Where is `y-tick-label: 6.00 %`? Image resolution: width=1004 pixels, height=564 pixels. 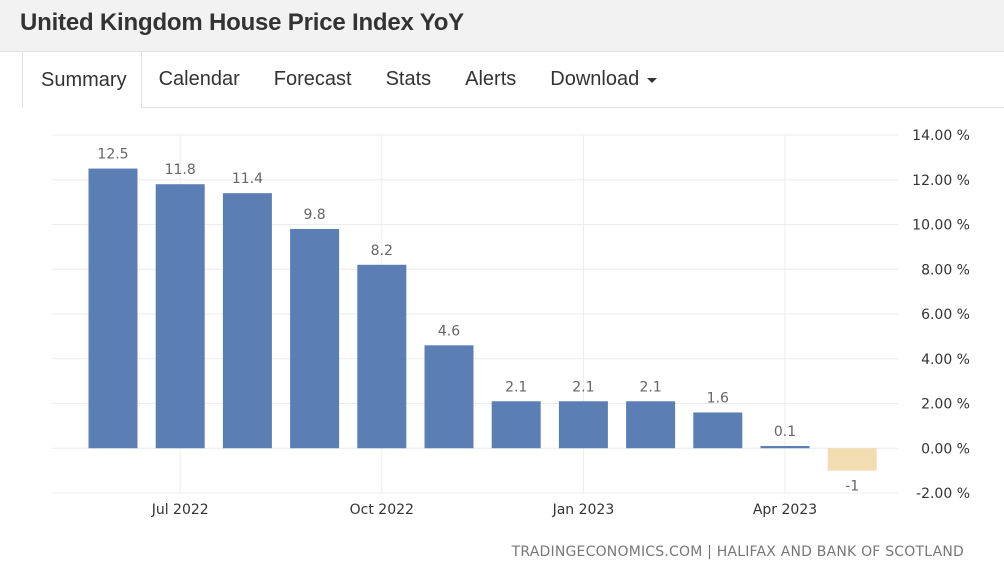
y-tick-label: 6.00 % is located at coordinates (945, 315).